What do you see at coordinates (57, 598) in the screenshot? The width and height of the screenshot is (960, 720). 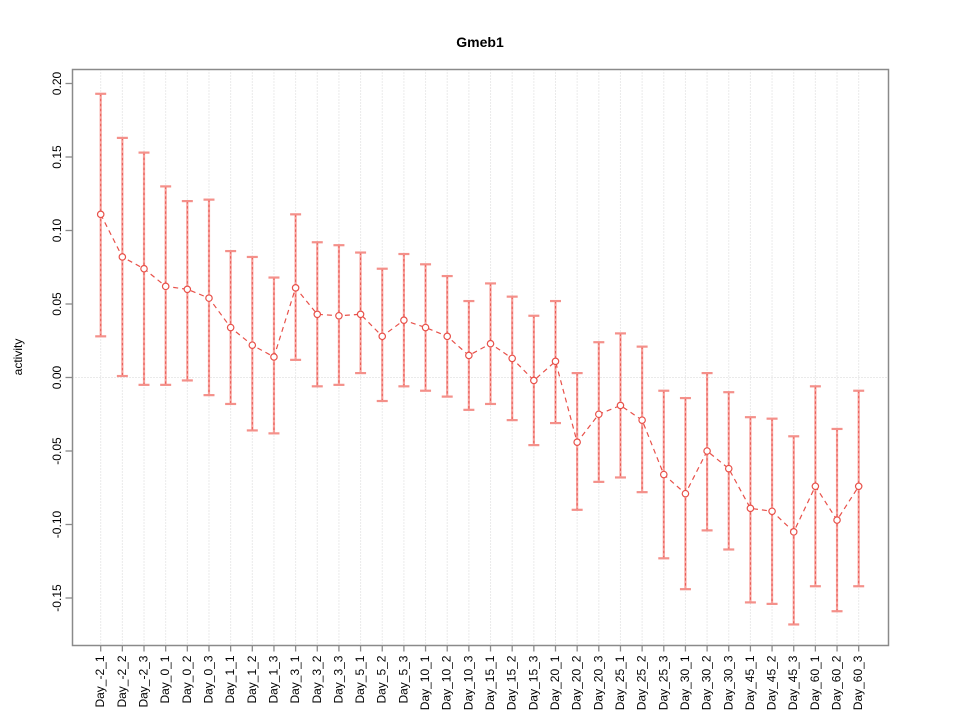 I see `y-tick-label: -0.15` at bounding box center [57, 598].